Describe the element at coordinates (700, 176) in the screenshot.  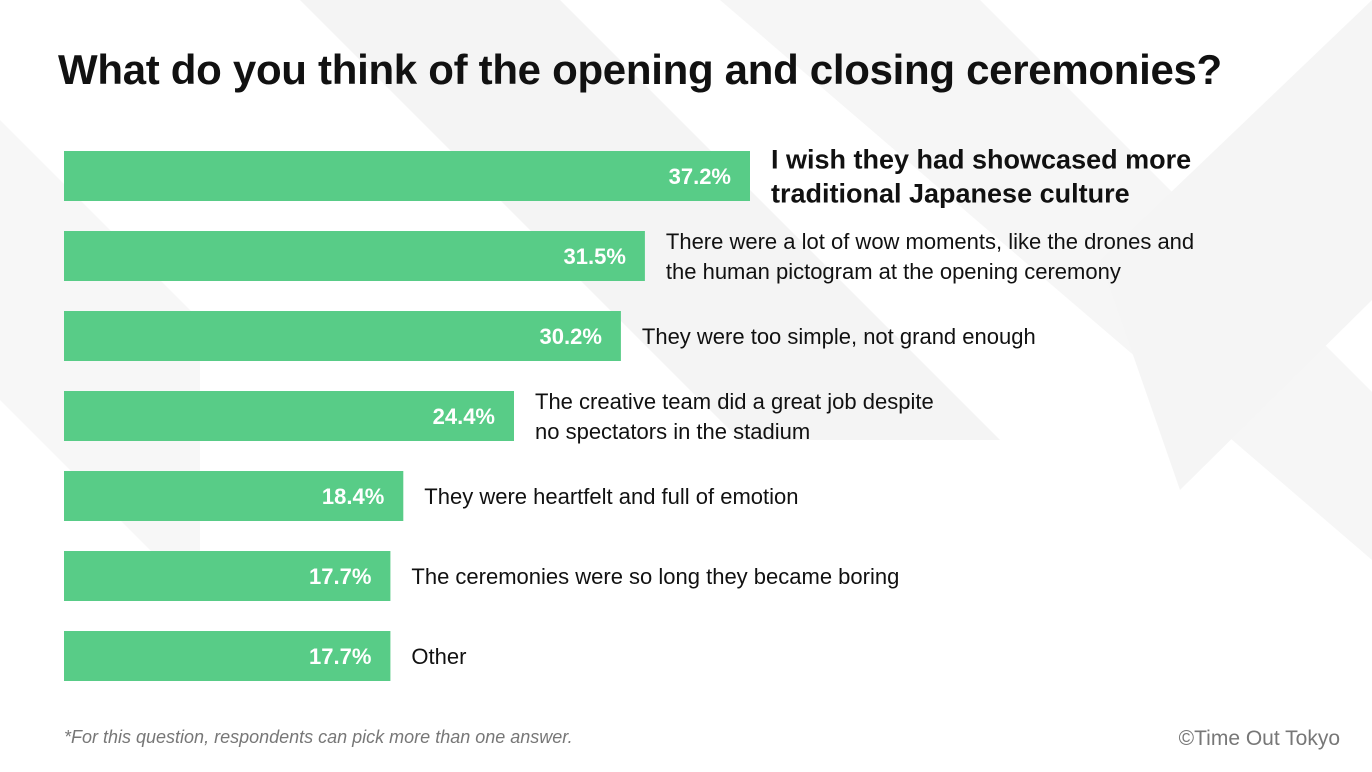
I see `value-label-0: 37.2%` at that location.